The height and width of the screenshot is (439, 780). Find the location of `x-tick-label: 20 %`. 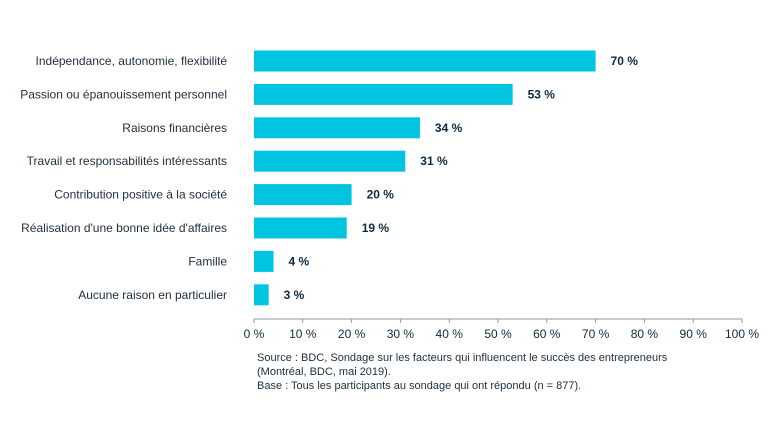

x-tick-label: 20 % is located at coordinates (352, 334).